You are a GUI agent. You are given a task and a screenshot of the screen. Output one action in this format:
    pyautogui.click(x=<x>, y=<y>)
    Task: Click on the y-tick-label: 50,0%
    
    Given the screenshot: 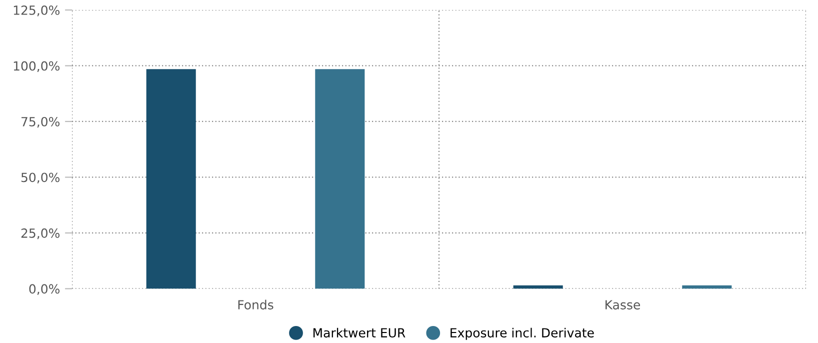 What is the action you would take?
    pyautogui.click(x=40, y=178)
    